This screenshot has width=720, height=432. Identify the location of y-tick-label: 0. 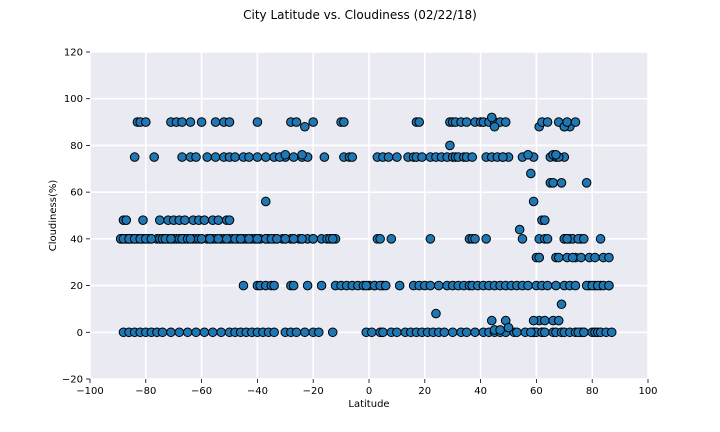
(80, 333).